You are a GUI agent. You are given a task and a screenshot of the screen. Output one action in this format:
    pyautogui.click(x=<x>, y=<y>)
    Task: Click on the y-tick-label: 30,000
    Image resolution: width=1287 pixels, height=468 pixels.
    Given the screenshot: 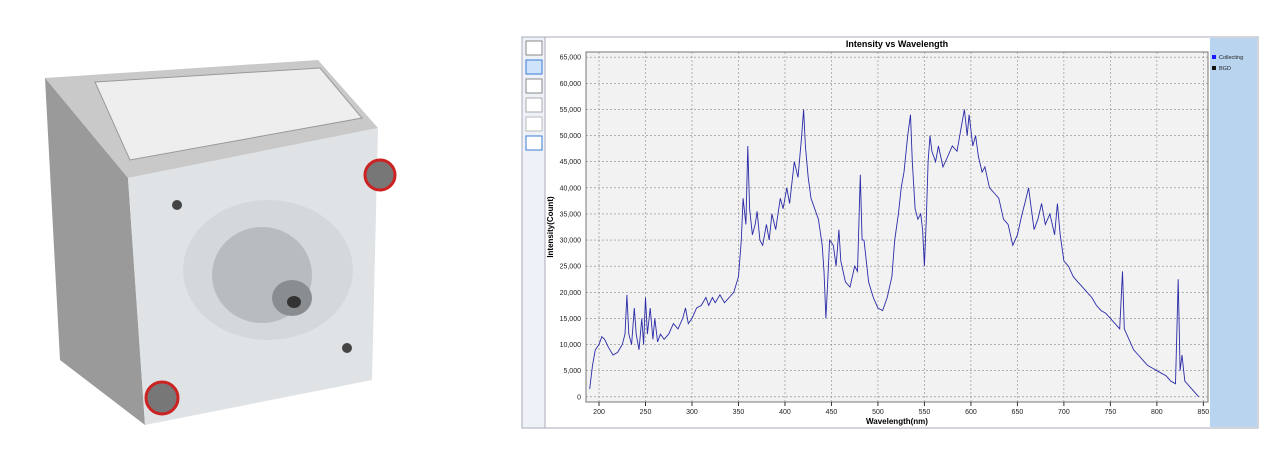 What is the action you would take?
    pyautogui.click(x=571, y=241)
    